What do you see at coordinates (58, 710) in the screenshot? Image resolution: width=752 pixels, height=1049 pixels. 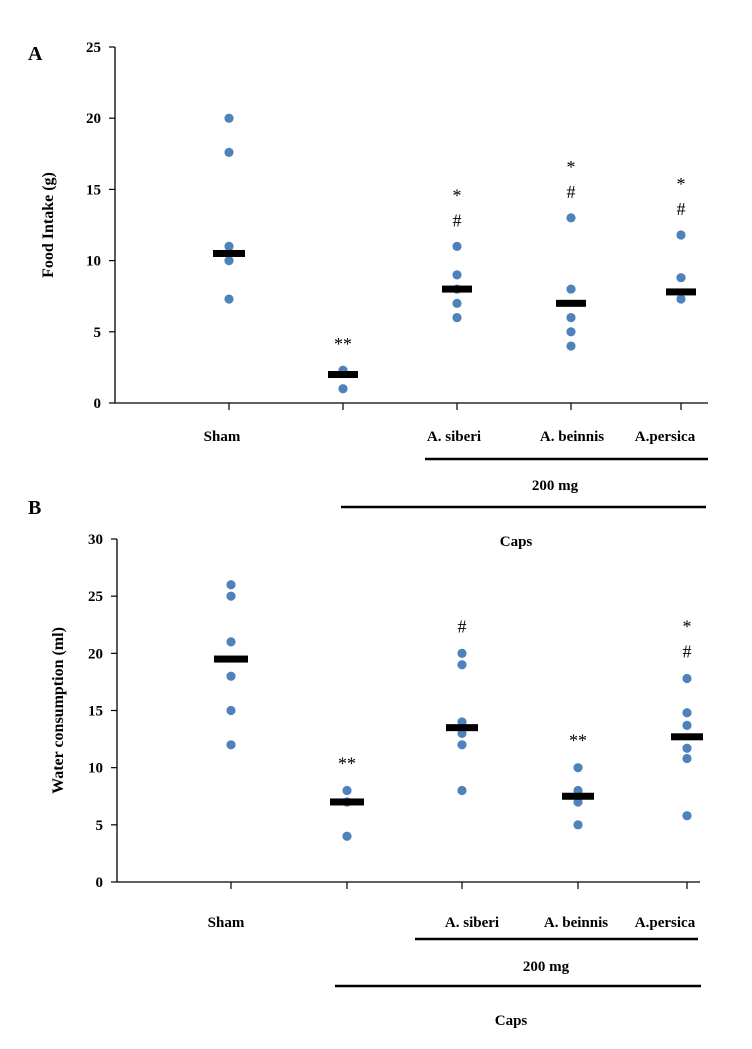 I see `y-axis-label: Water consumption (ml)` at bounding box center [58, 710].